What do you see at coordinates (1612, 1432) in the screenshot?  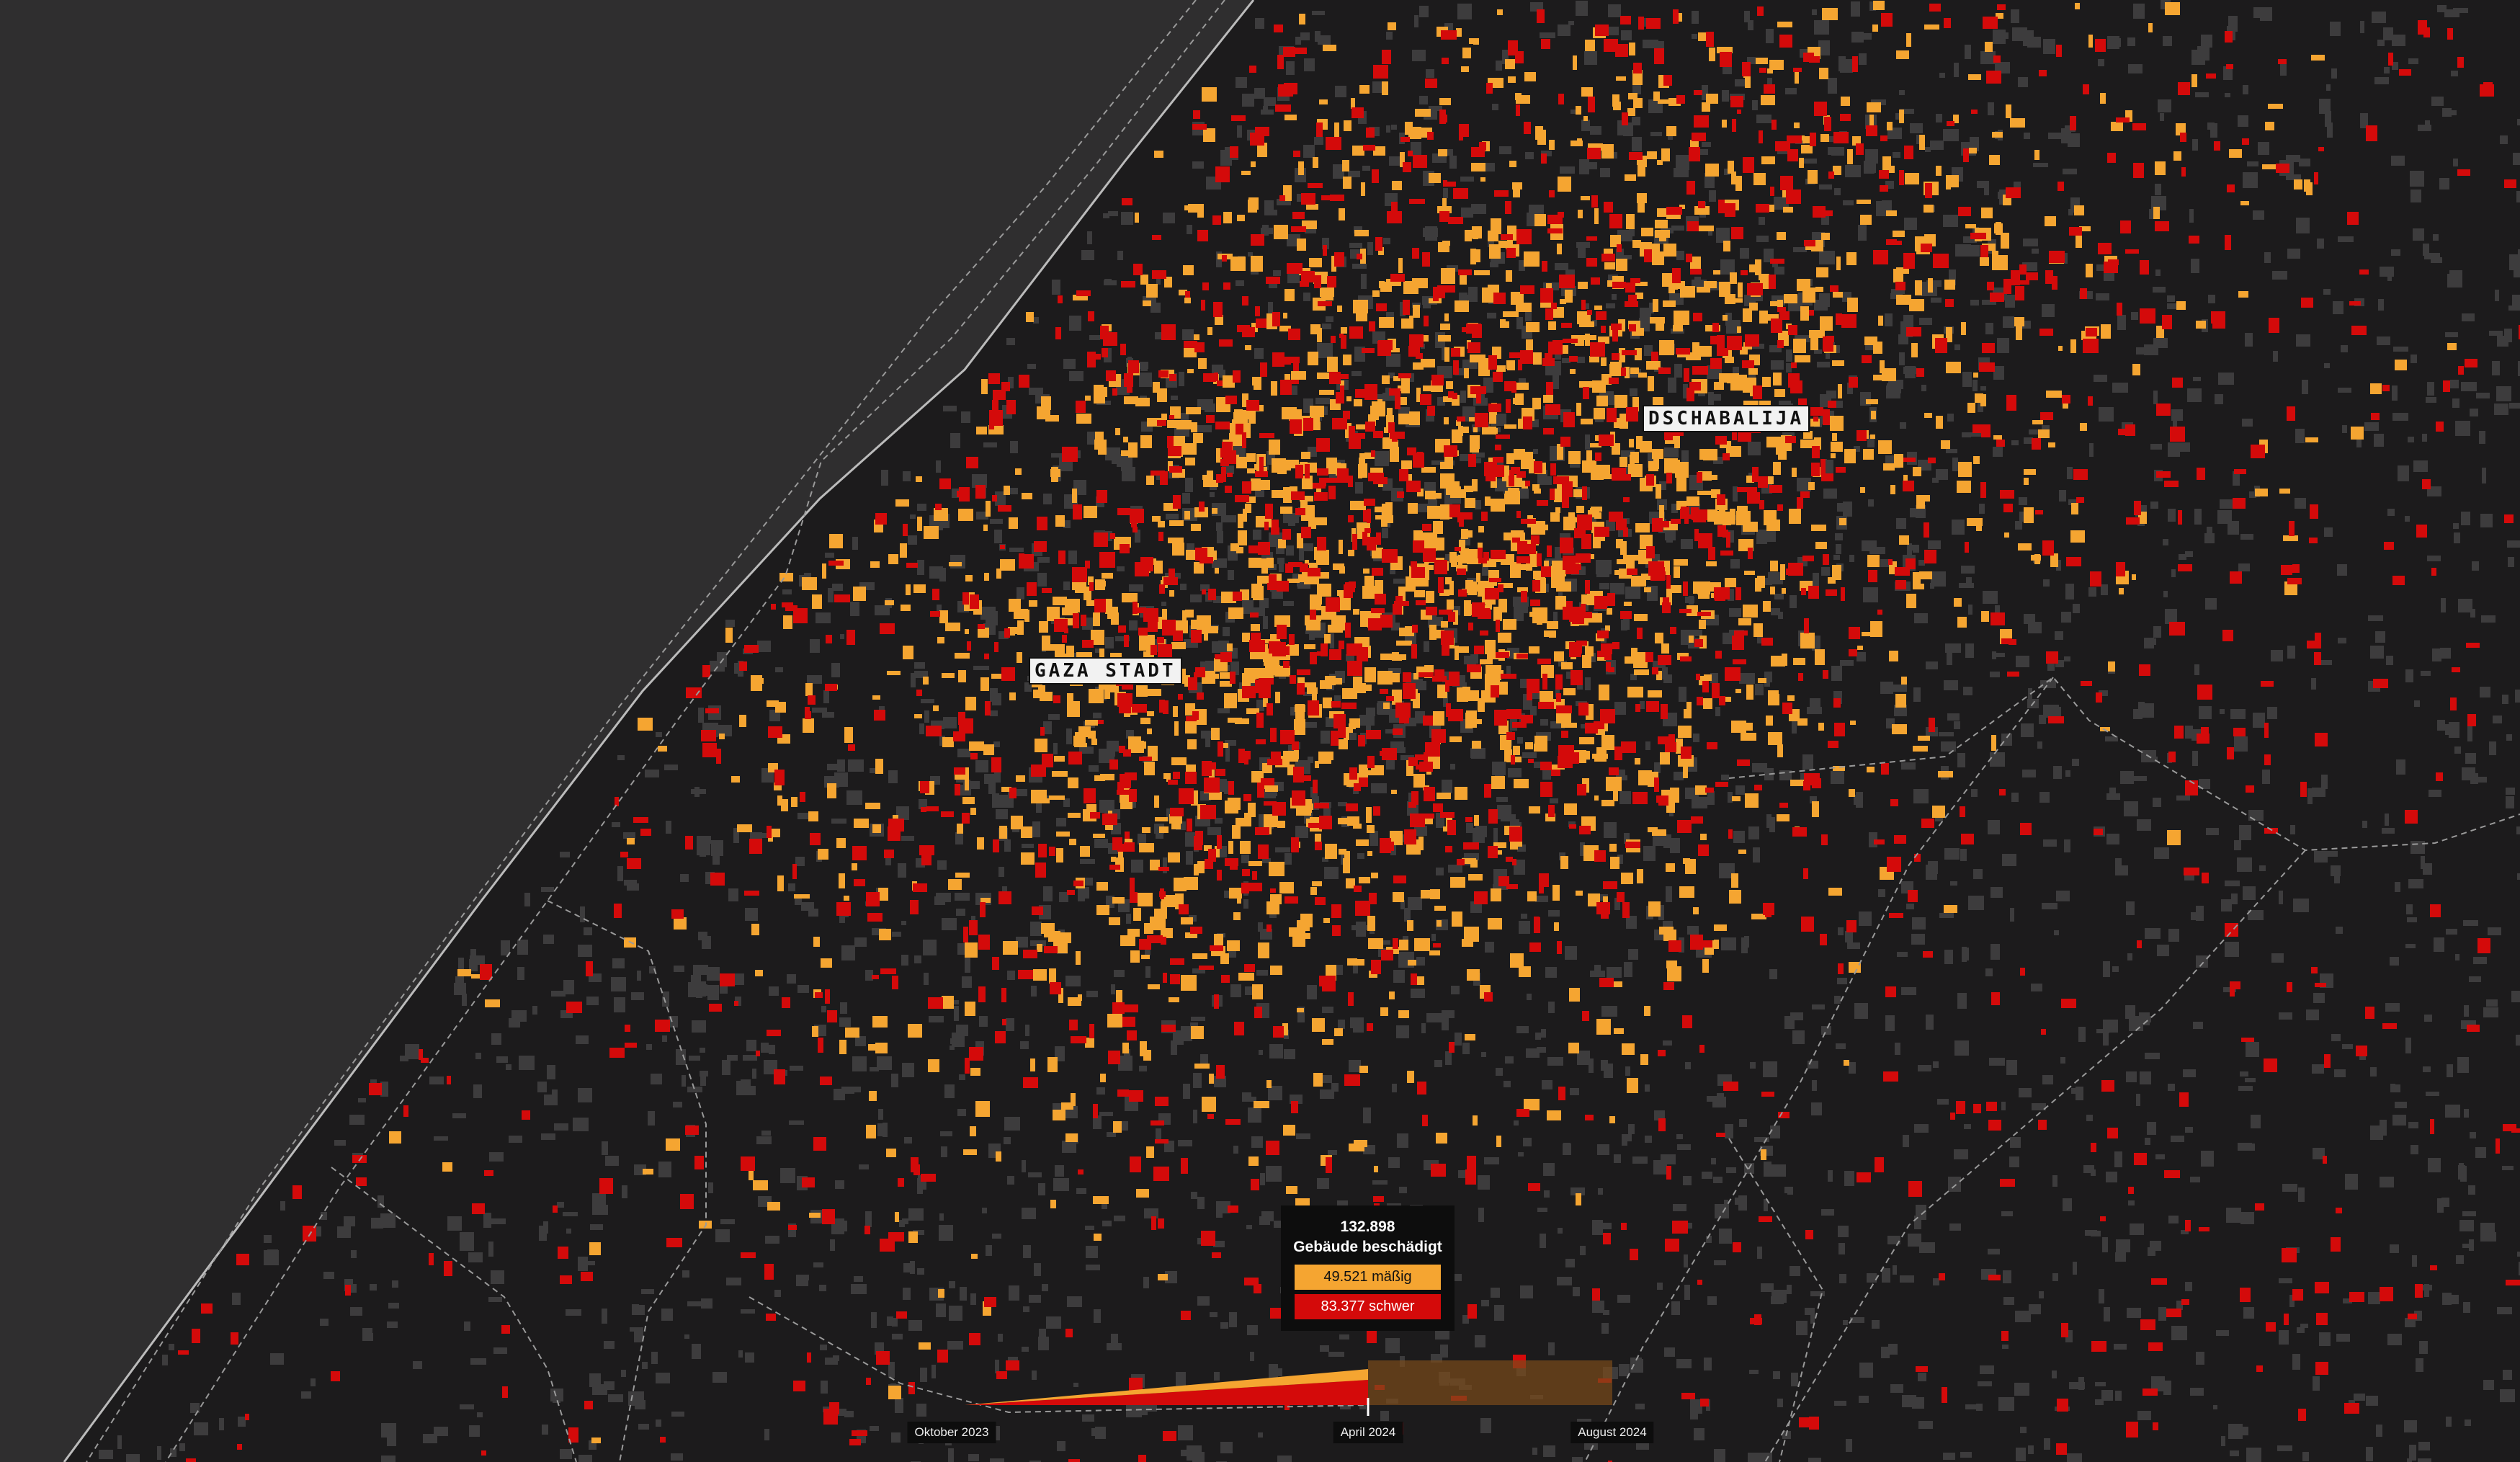 I see `timeline-label: August 2024` at bounding box center [1612, 1432].